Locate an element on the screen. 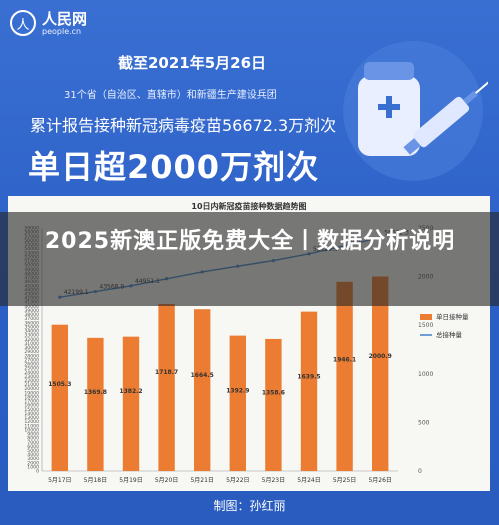 Image resolution: width=499 pixels, height=525 pixels. y-tick-left: 22000 is located at coordinates (31, 381).